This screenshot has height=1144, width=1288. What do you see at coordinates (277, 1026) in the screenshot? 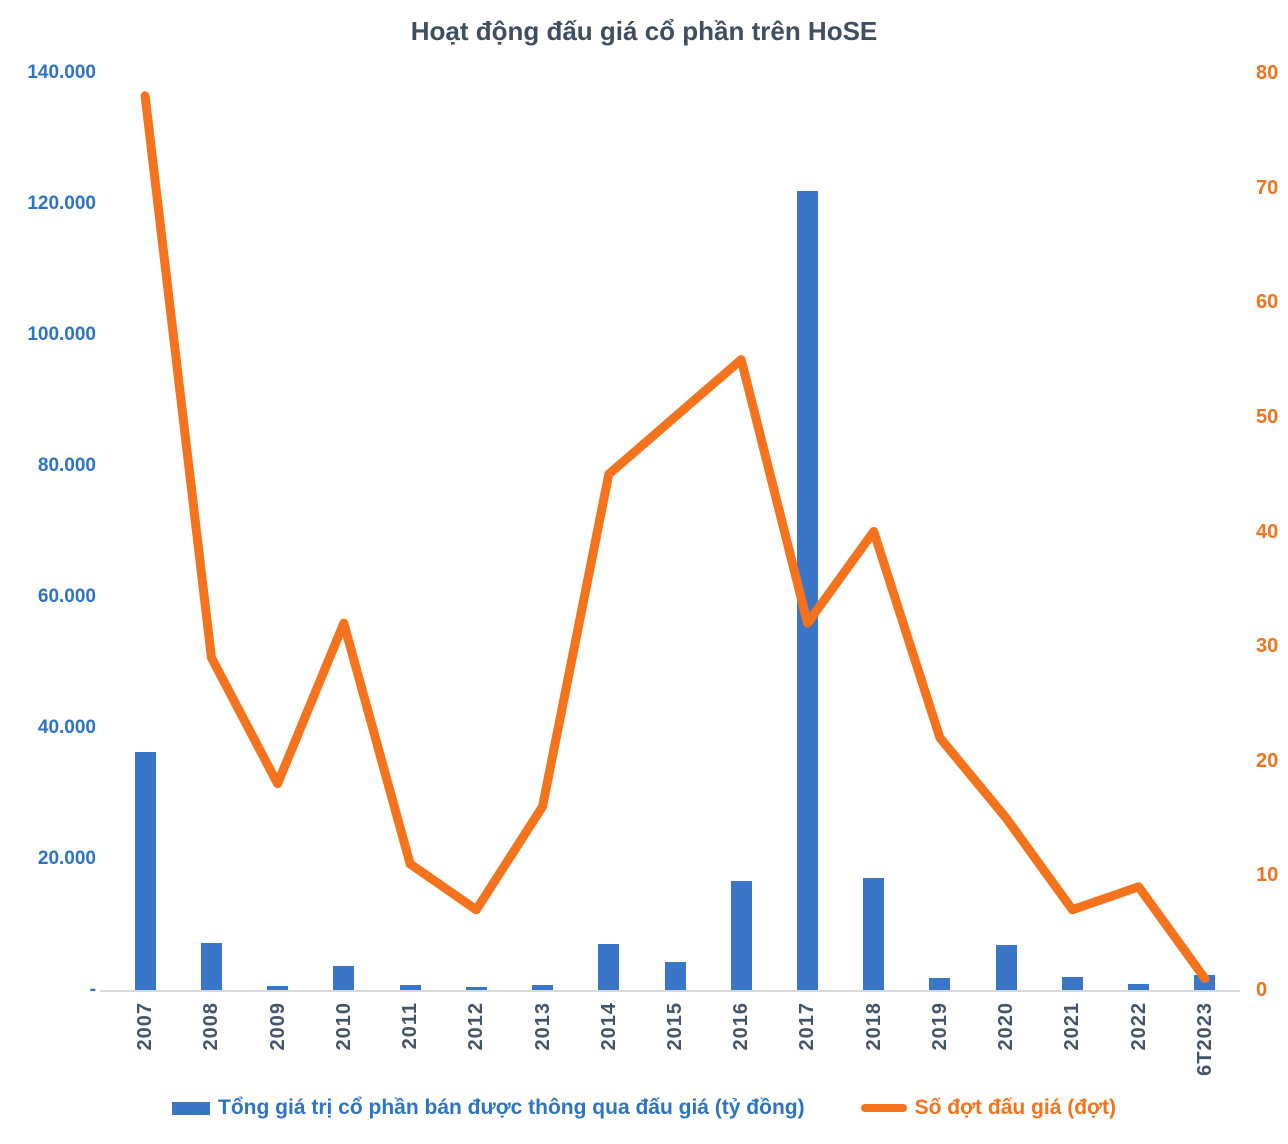
I see `x-axis-label-2009: 2009` at bounding box center [277, 1026].